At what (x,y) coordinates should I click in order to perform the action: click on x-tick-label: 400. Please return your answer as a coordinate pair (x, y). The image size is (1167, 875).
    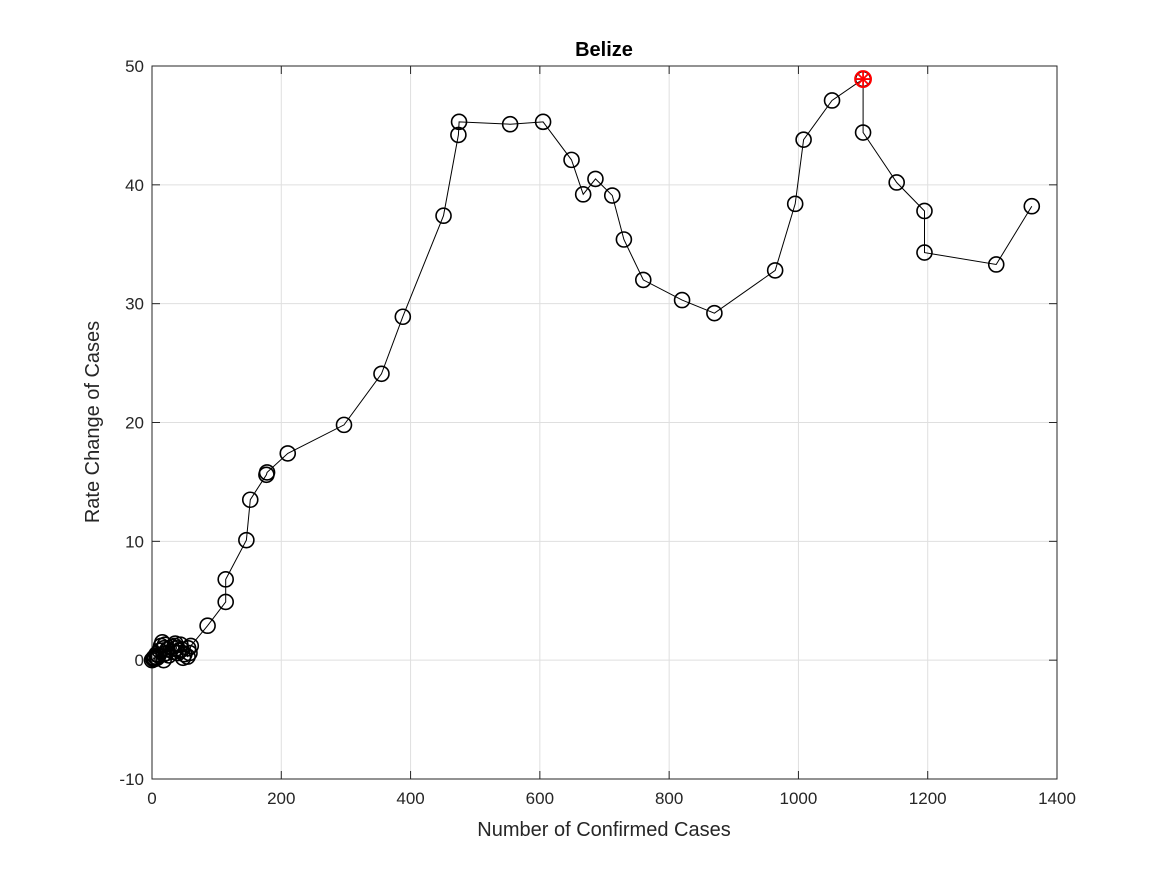
    Looking at the image, I should click on (410, 798).